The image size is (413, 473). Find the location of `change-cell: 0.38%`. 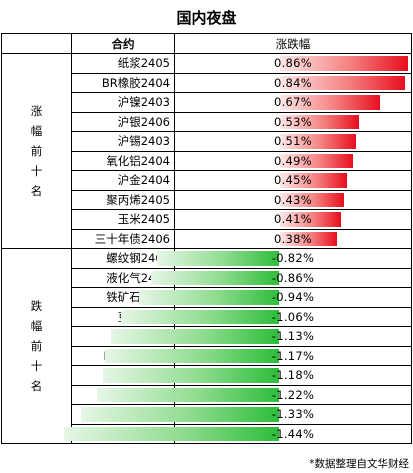

change-cell: 0.38% is located at coordinates (293, 238).